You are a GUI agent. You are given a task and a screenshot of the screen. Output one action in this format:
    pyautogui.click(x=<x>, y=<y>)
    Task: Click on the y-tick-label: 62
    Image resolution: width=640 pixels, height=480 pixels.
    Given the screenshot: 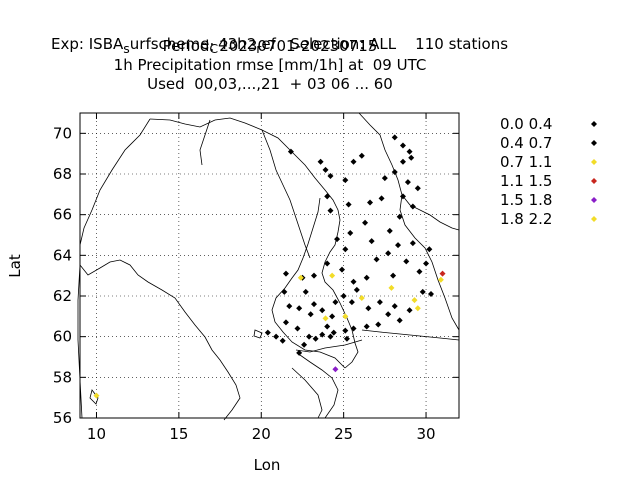 What is the action you would take?
    pyautogui.click(x=62, y=296)
    